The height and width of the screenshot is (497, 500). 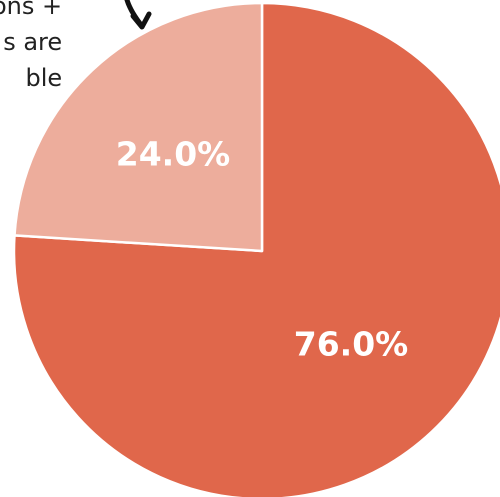 What do you see at coordinates (33, 42) in the screenshot?
I see `annotation-line-2: s are` at bounding box center [33, 42].